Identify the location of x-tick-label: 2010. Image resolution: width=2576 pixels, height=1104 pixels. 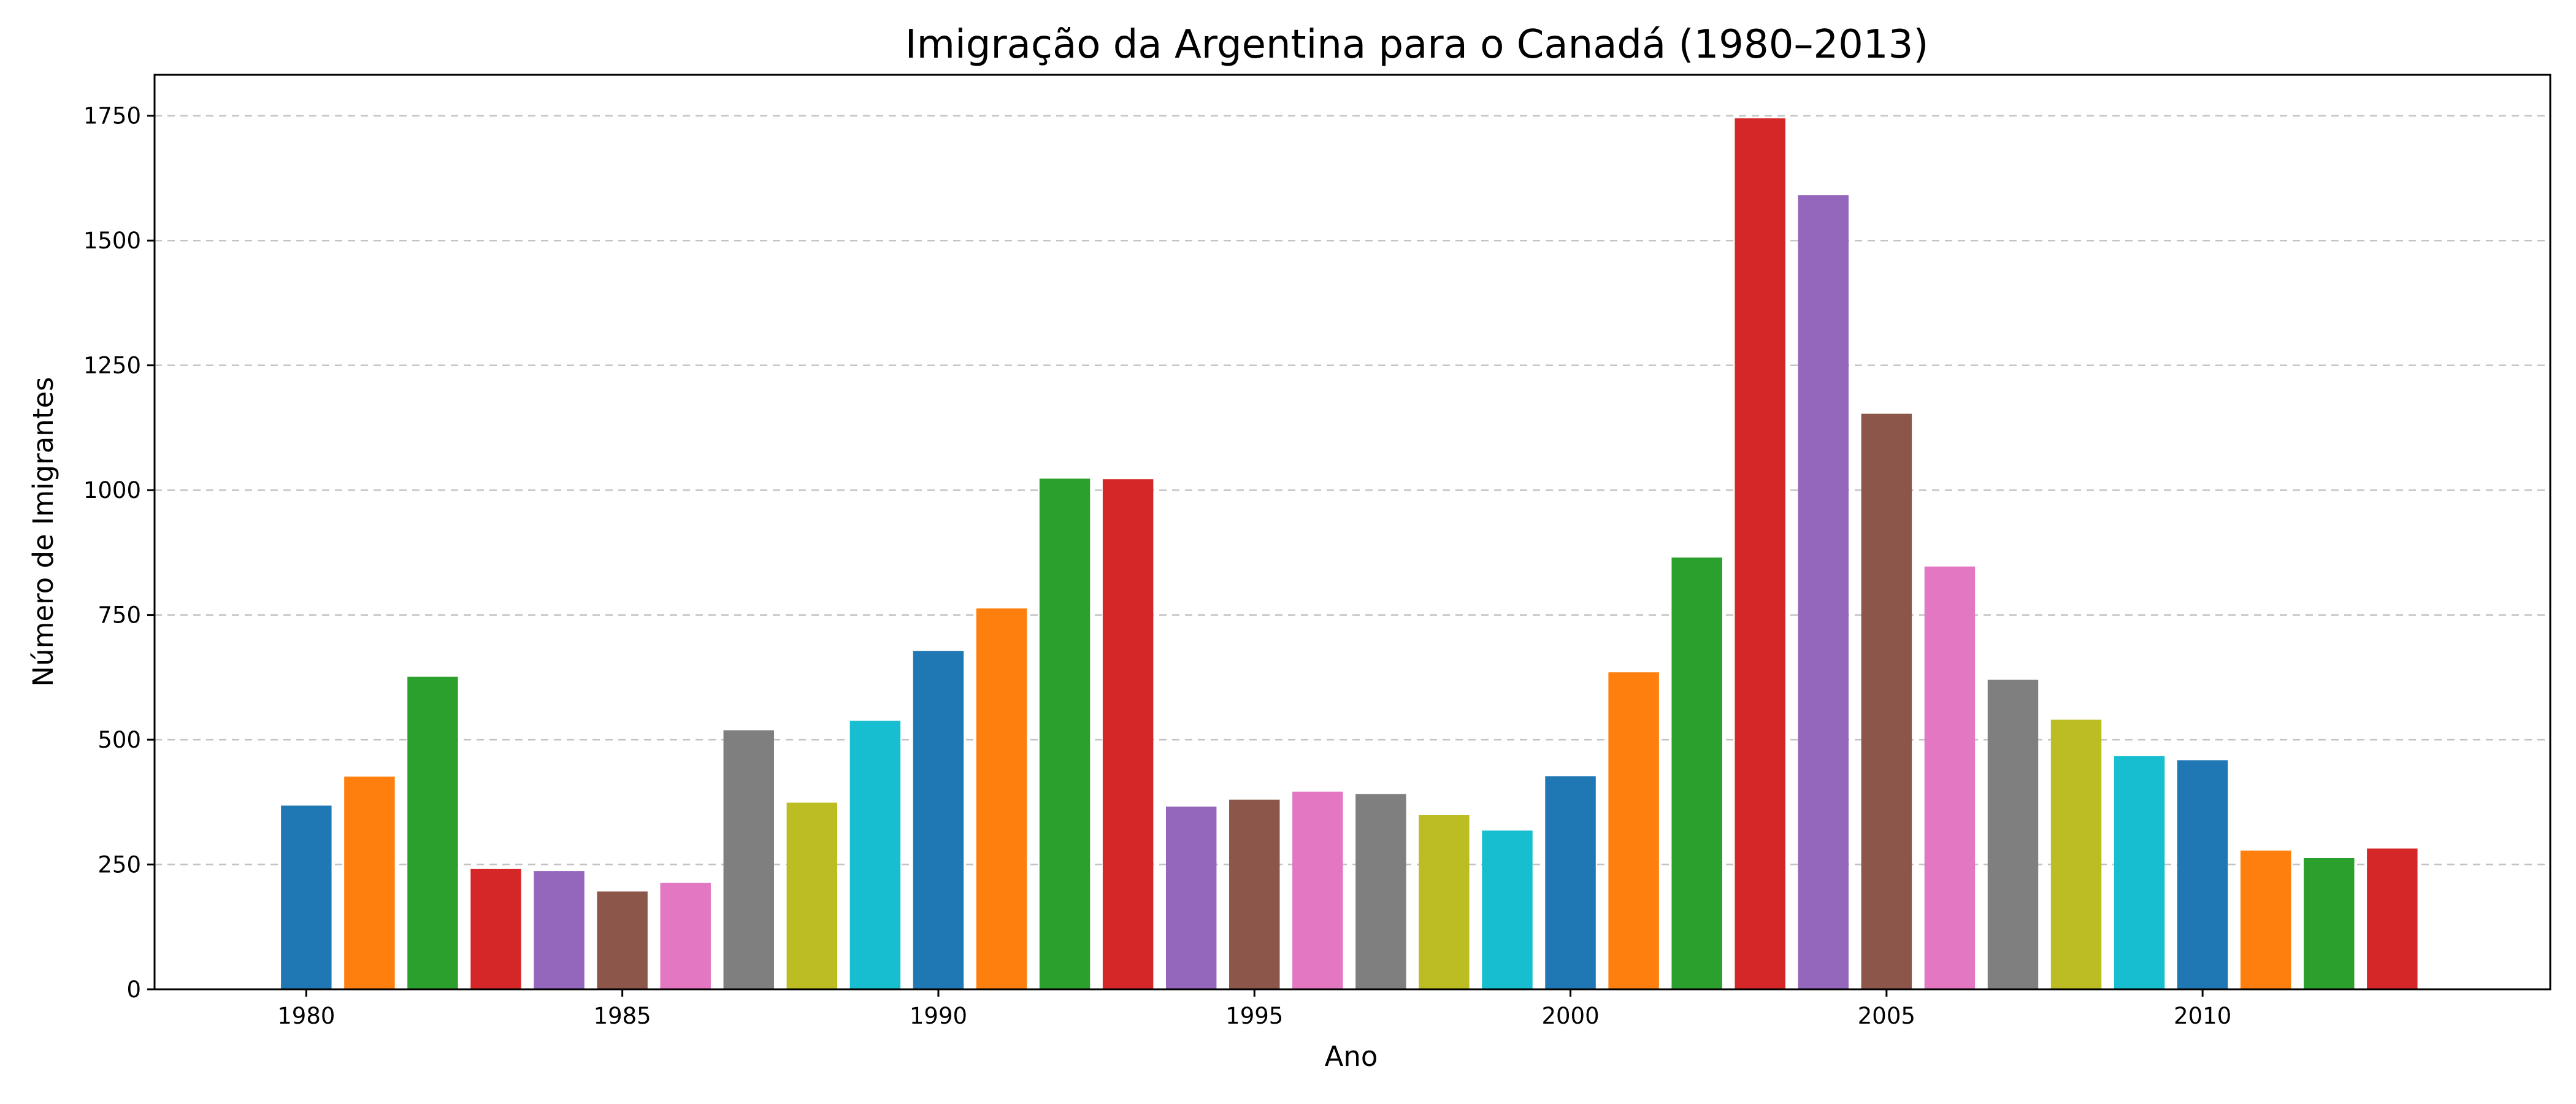
(2202, 1016).